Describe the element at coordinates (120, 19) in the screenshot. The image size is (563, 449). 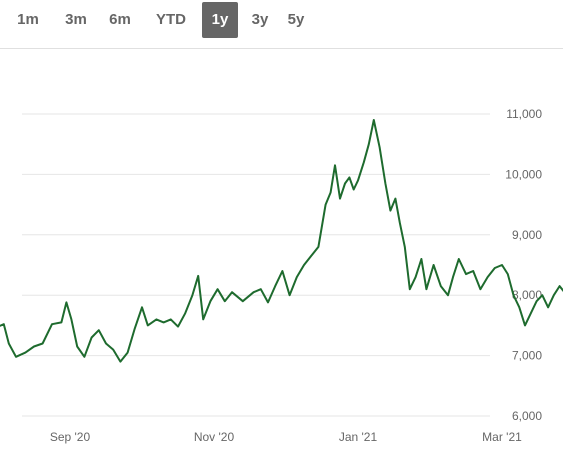
I see `range-button-6m: 6m` at that location.